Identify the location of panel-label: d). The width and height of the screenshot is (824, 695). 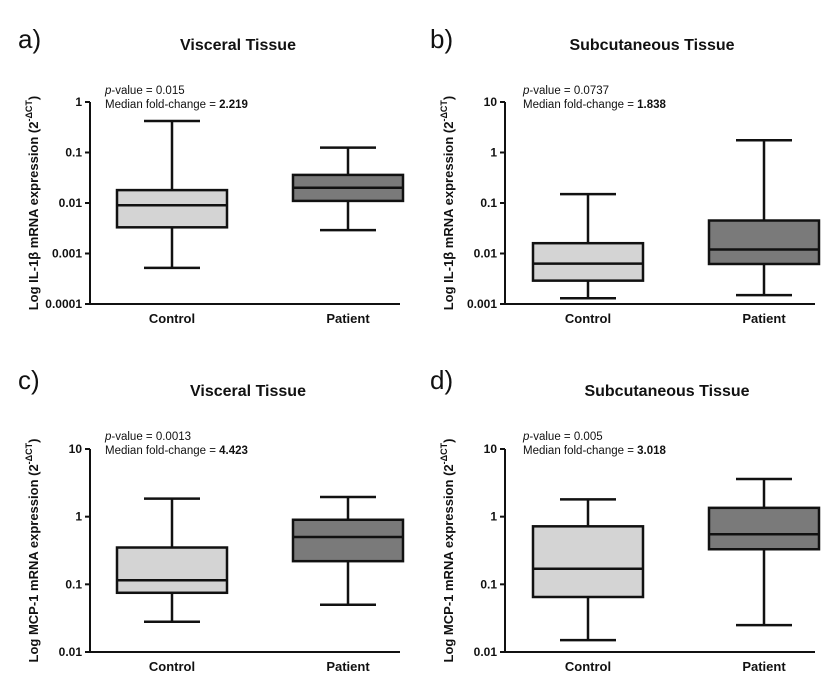
(441, 380).